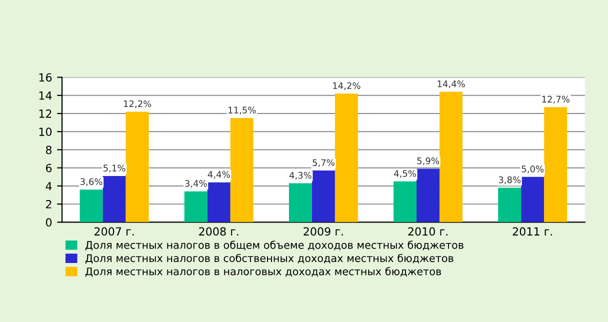 This screenshot has width=608, height=322. What do you see at coordinates (300, 176) in the screenshot?
I see `data-label: 4,3%` at bounding box center [300, 176].